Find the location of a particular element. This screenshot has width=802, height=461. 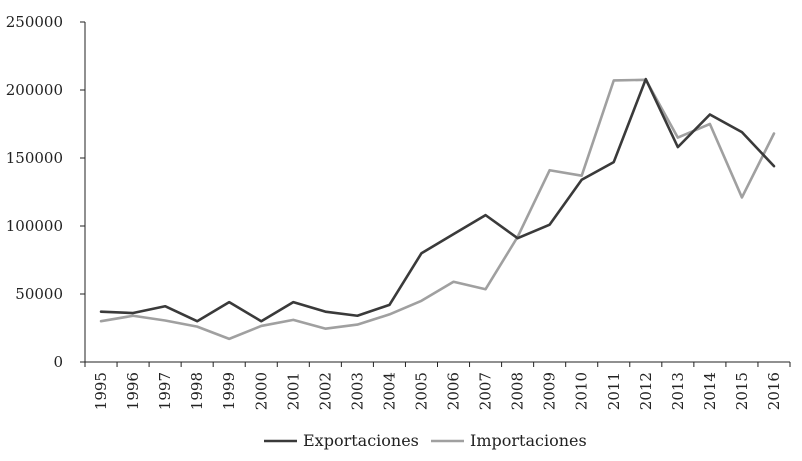

x-tick-label: 2001 is located at coordinates (293, 391).